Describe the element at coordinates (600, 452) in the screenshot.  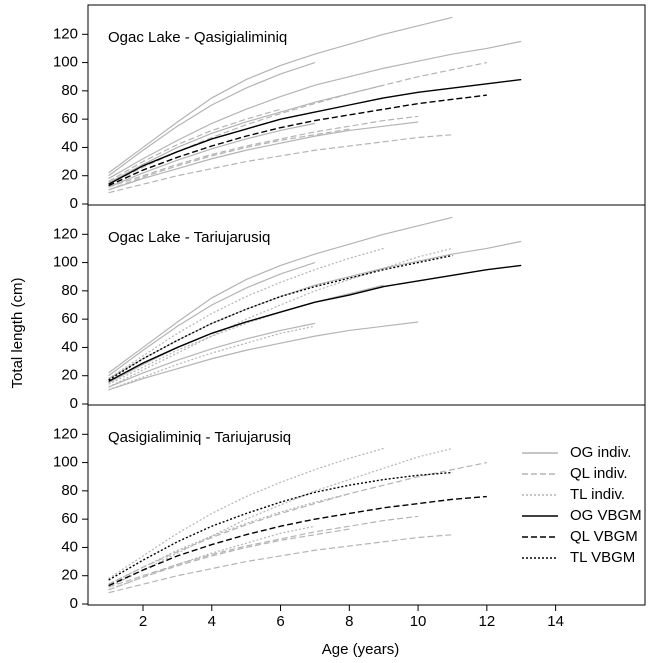
I see `legend-label: OG indiv.` at that location.